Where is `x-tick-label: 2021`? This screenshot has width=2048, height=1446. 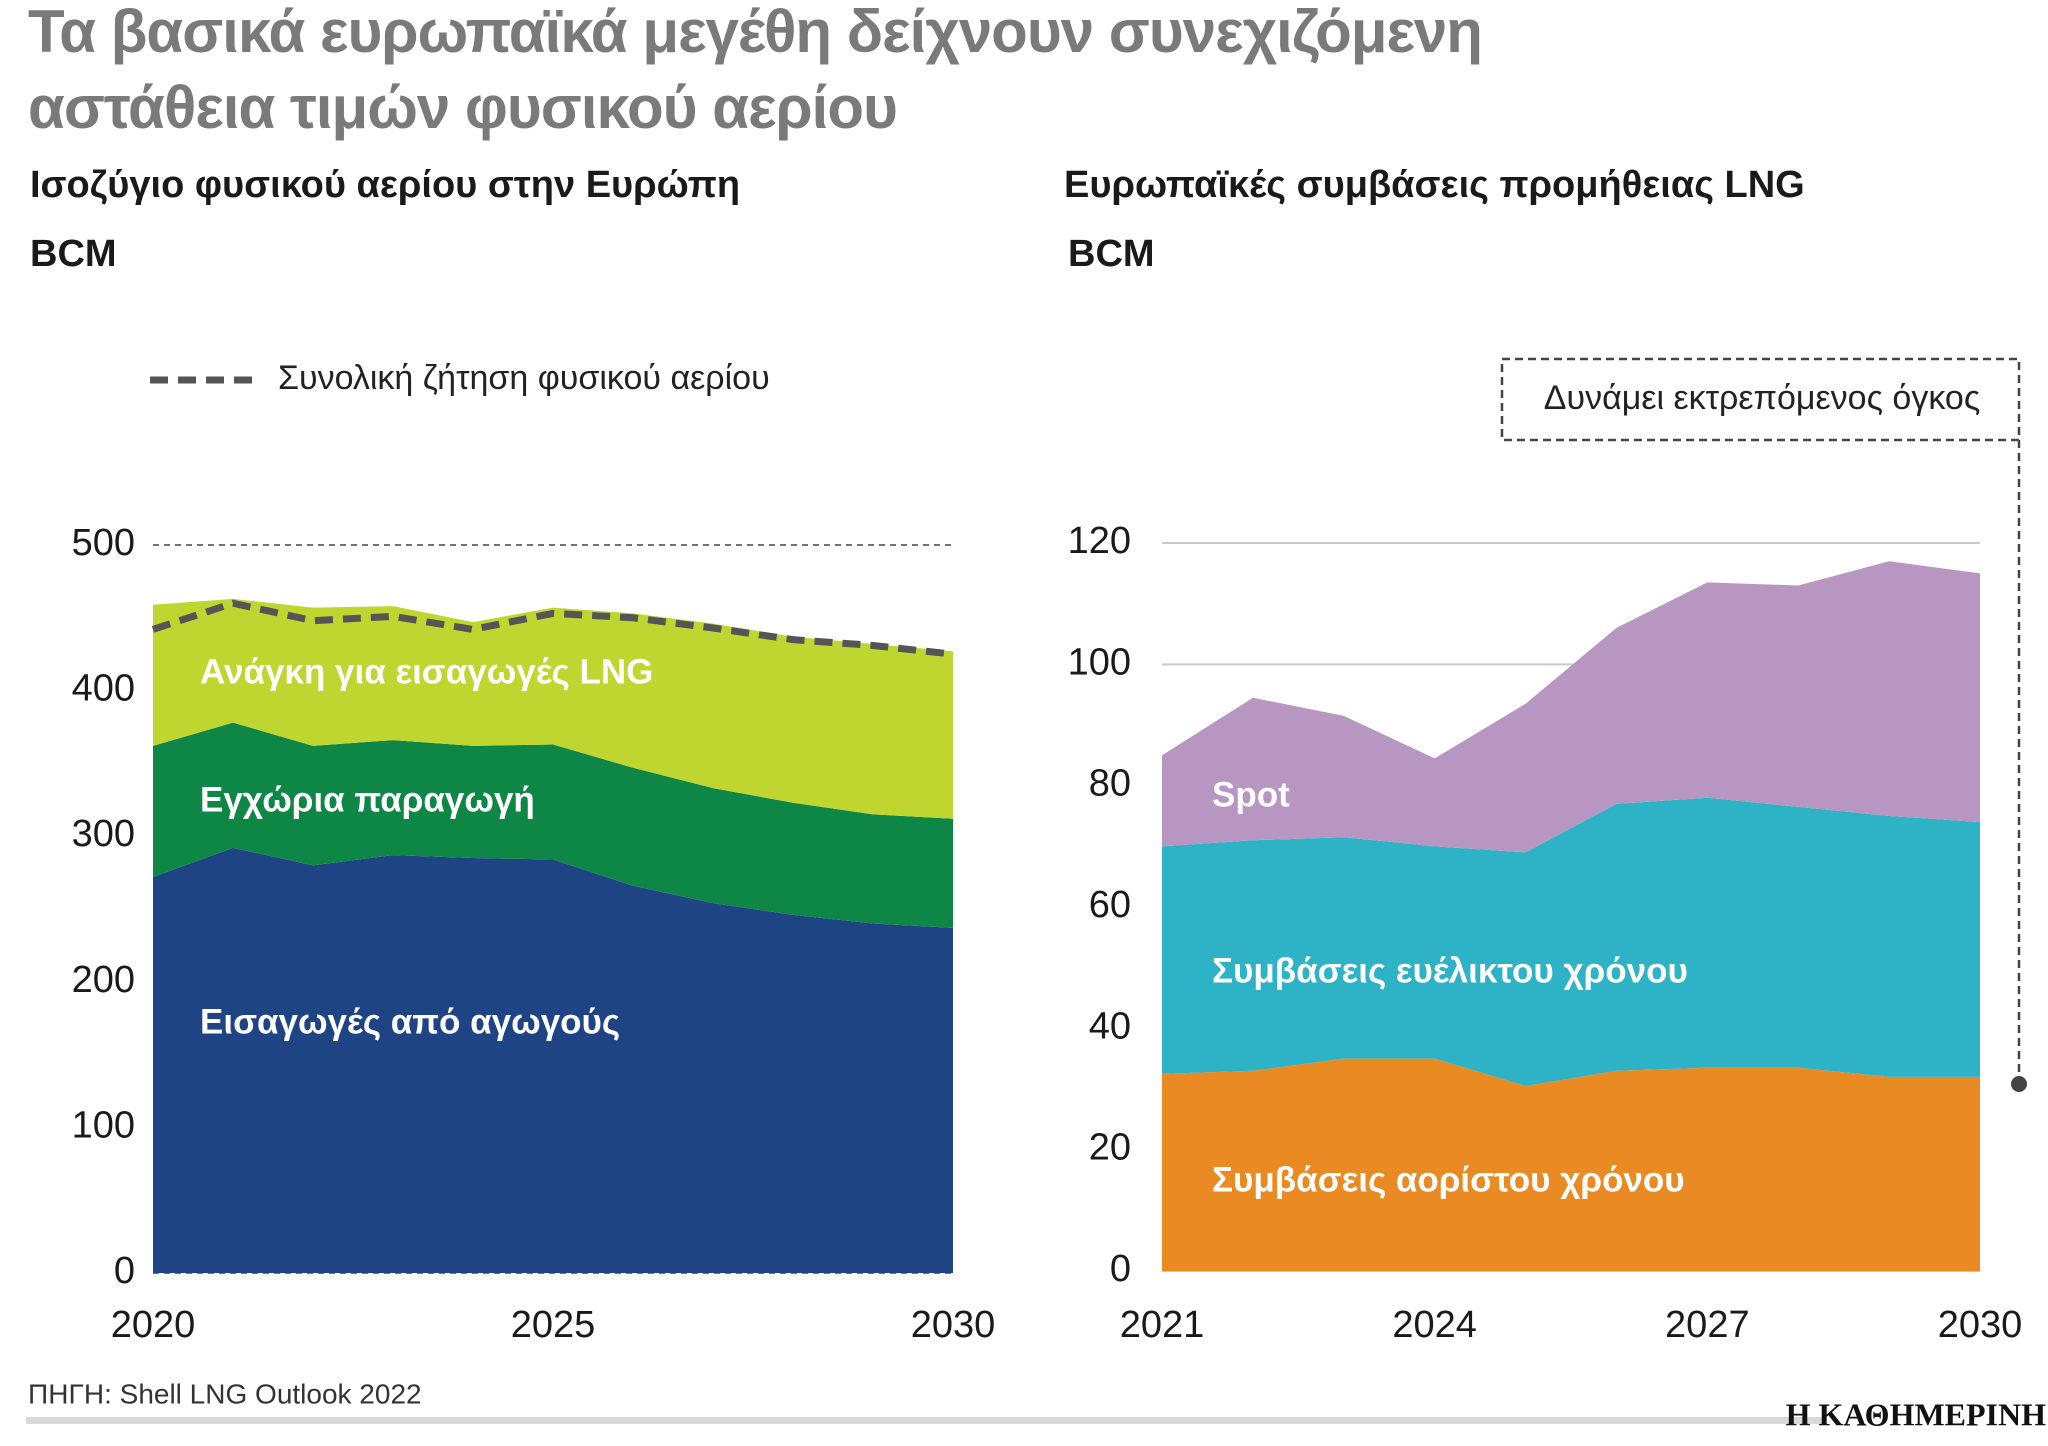
x-tick-label: 2021 is located at coordinates (1162, 1325).